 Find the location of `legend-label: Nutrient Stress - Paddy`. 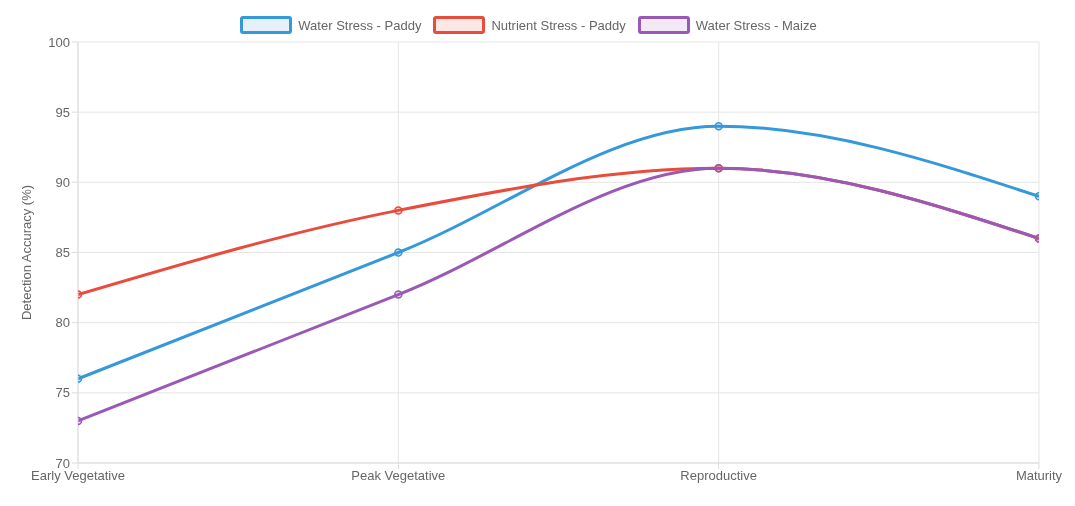

legend-label: Nutrient Stress - Paddy is located at coordinates (558, 25).